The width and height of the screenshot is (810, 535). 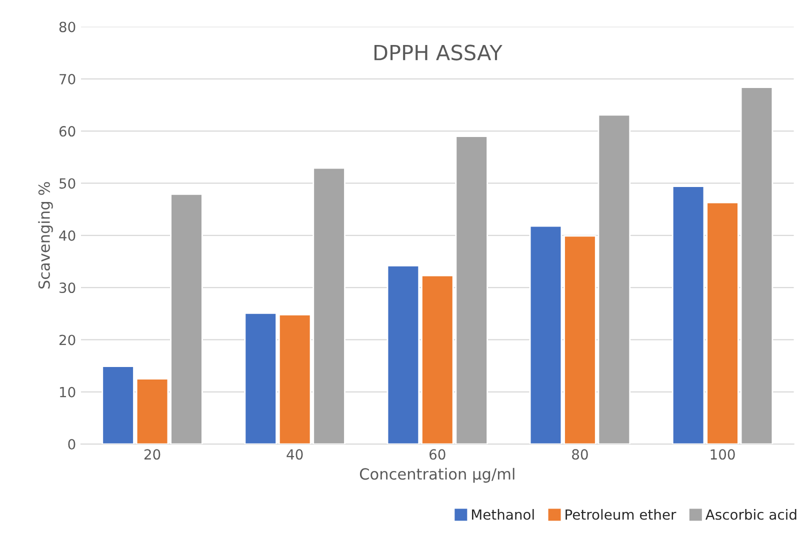 What do you see at coordinates (294, 454) in the screenshot?
I see `x-tick-label: 40` at bounding box center [294, 454].